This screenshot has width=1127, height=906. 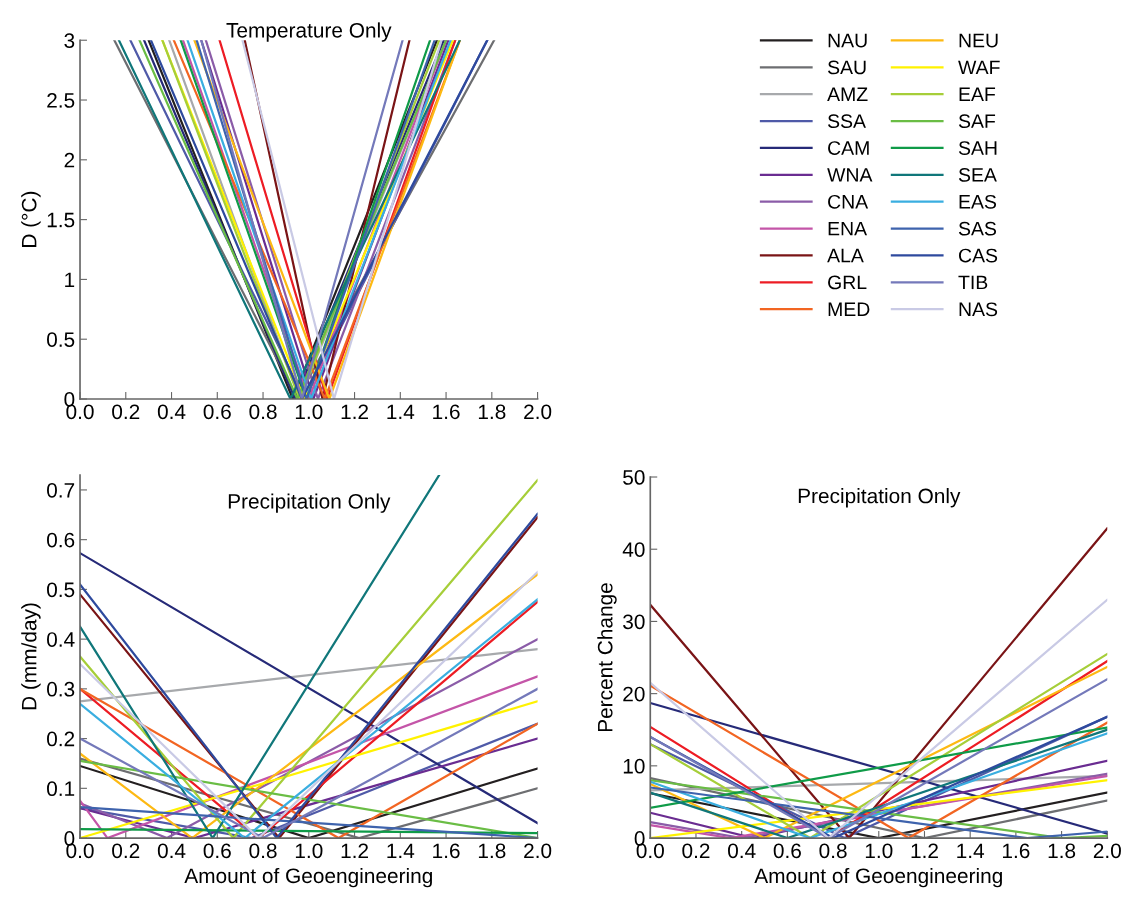 What do you see at coordinates (977, 228) in the screenshot?
I see `legend-label: SAS` at bounding box center [977, 228].